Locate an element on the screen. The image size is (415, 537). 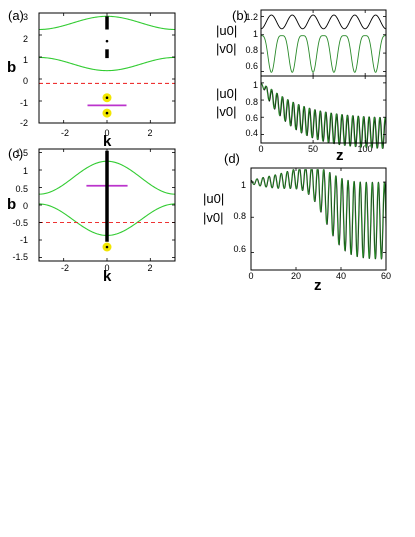
axis-title-y-c: b is located at coordinates (11, 204).